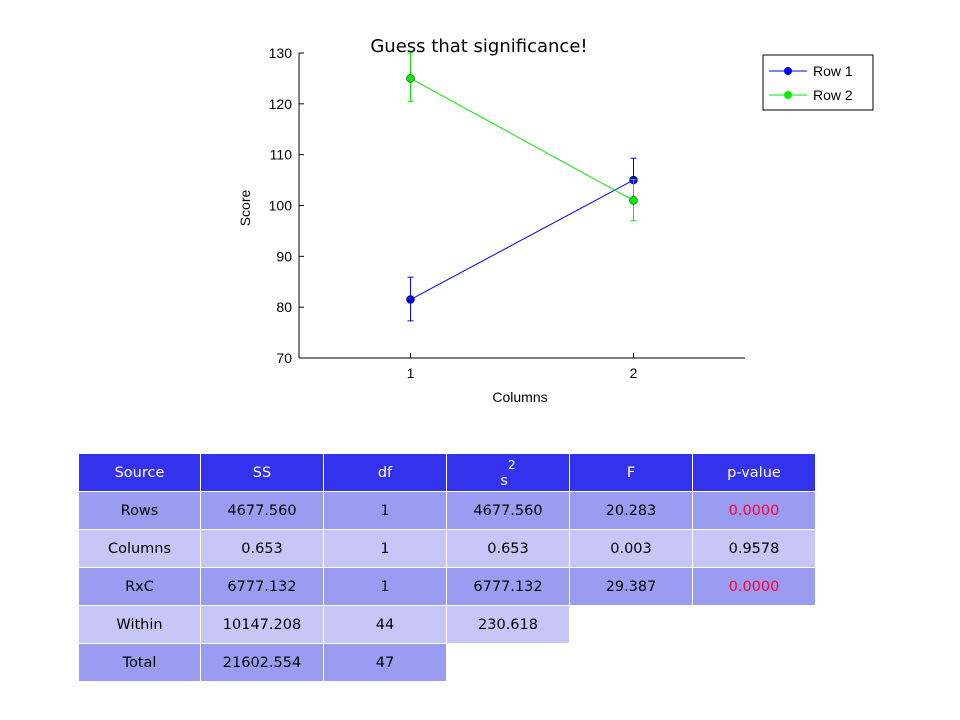 The image size is (960, 720). I want to click on cell-ss: 10147.208, so click(262, 624).